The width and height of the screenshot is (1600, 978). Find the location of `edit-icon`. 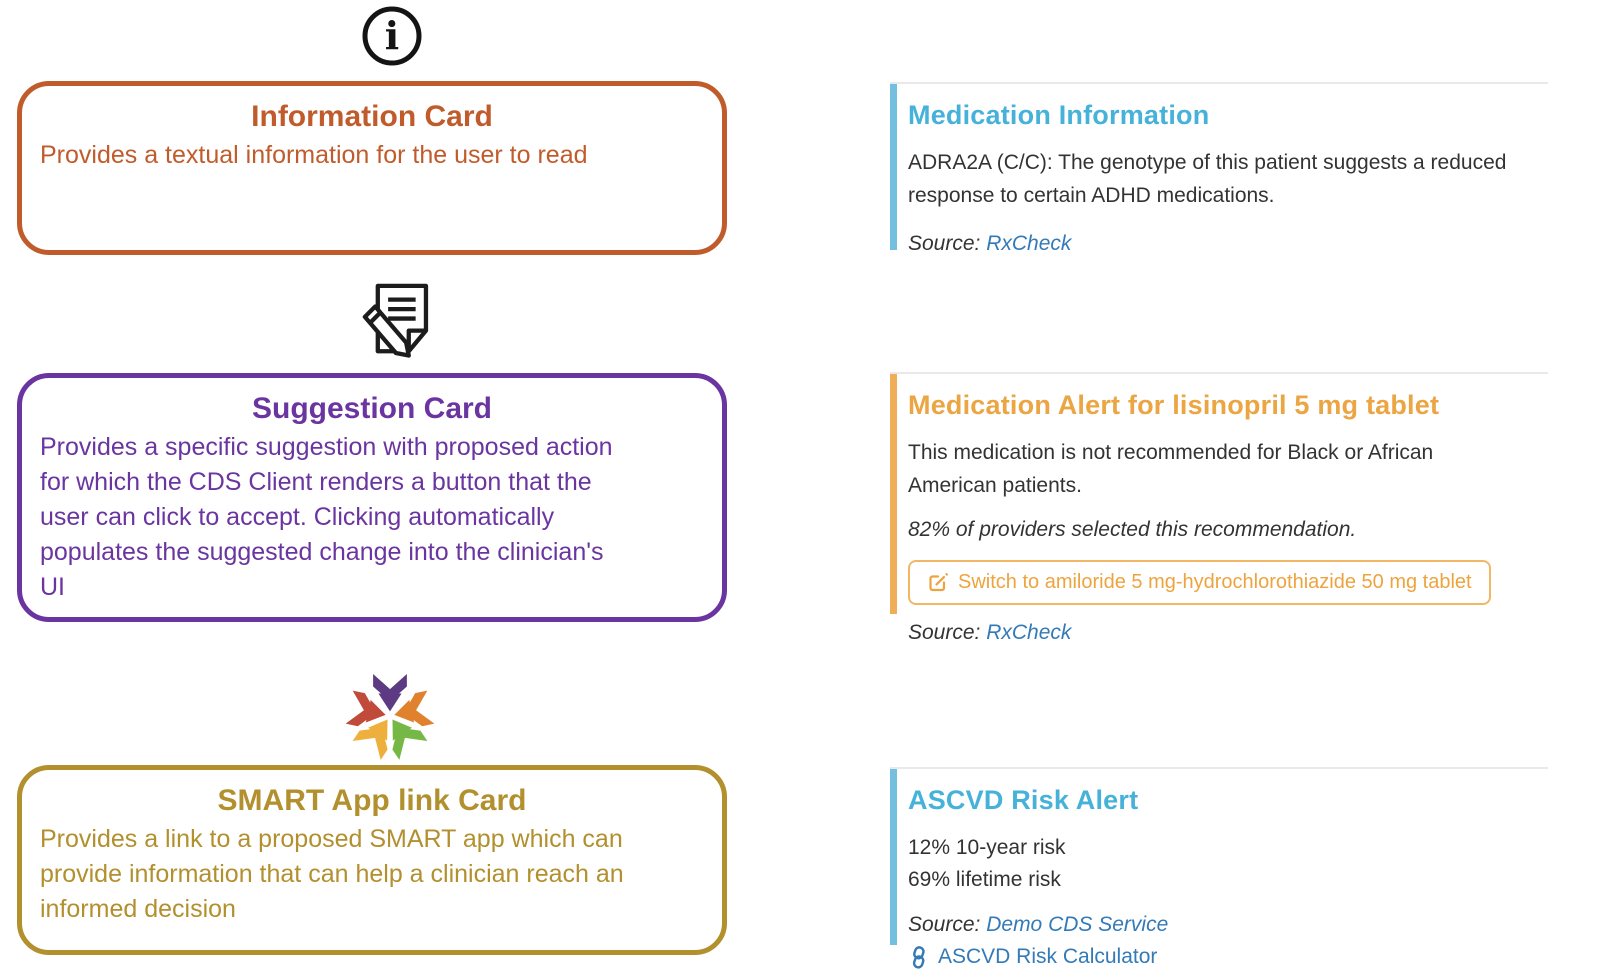

edit-icon is located at coordinates (938, 583).